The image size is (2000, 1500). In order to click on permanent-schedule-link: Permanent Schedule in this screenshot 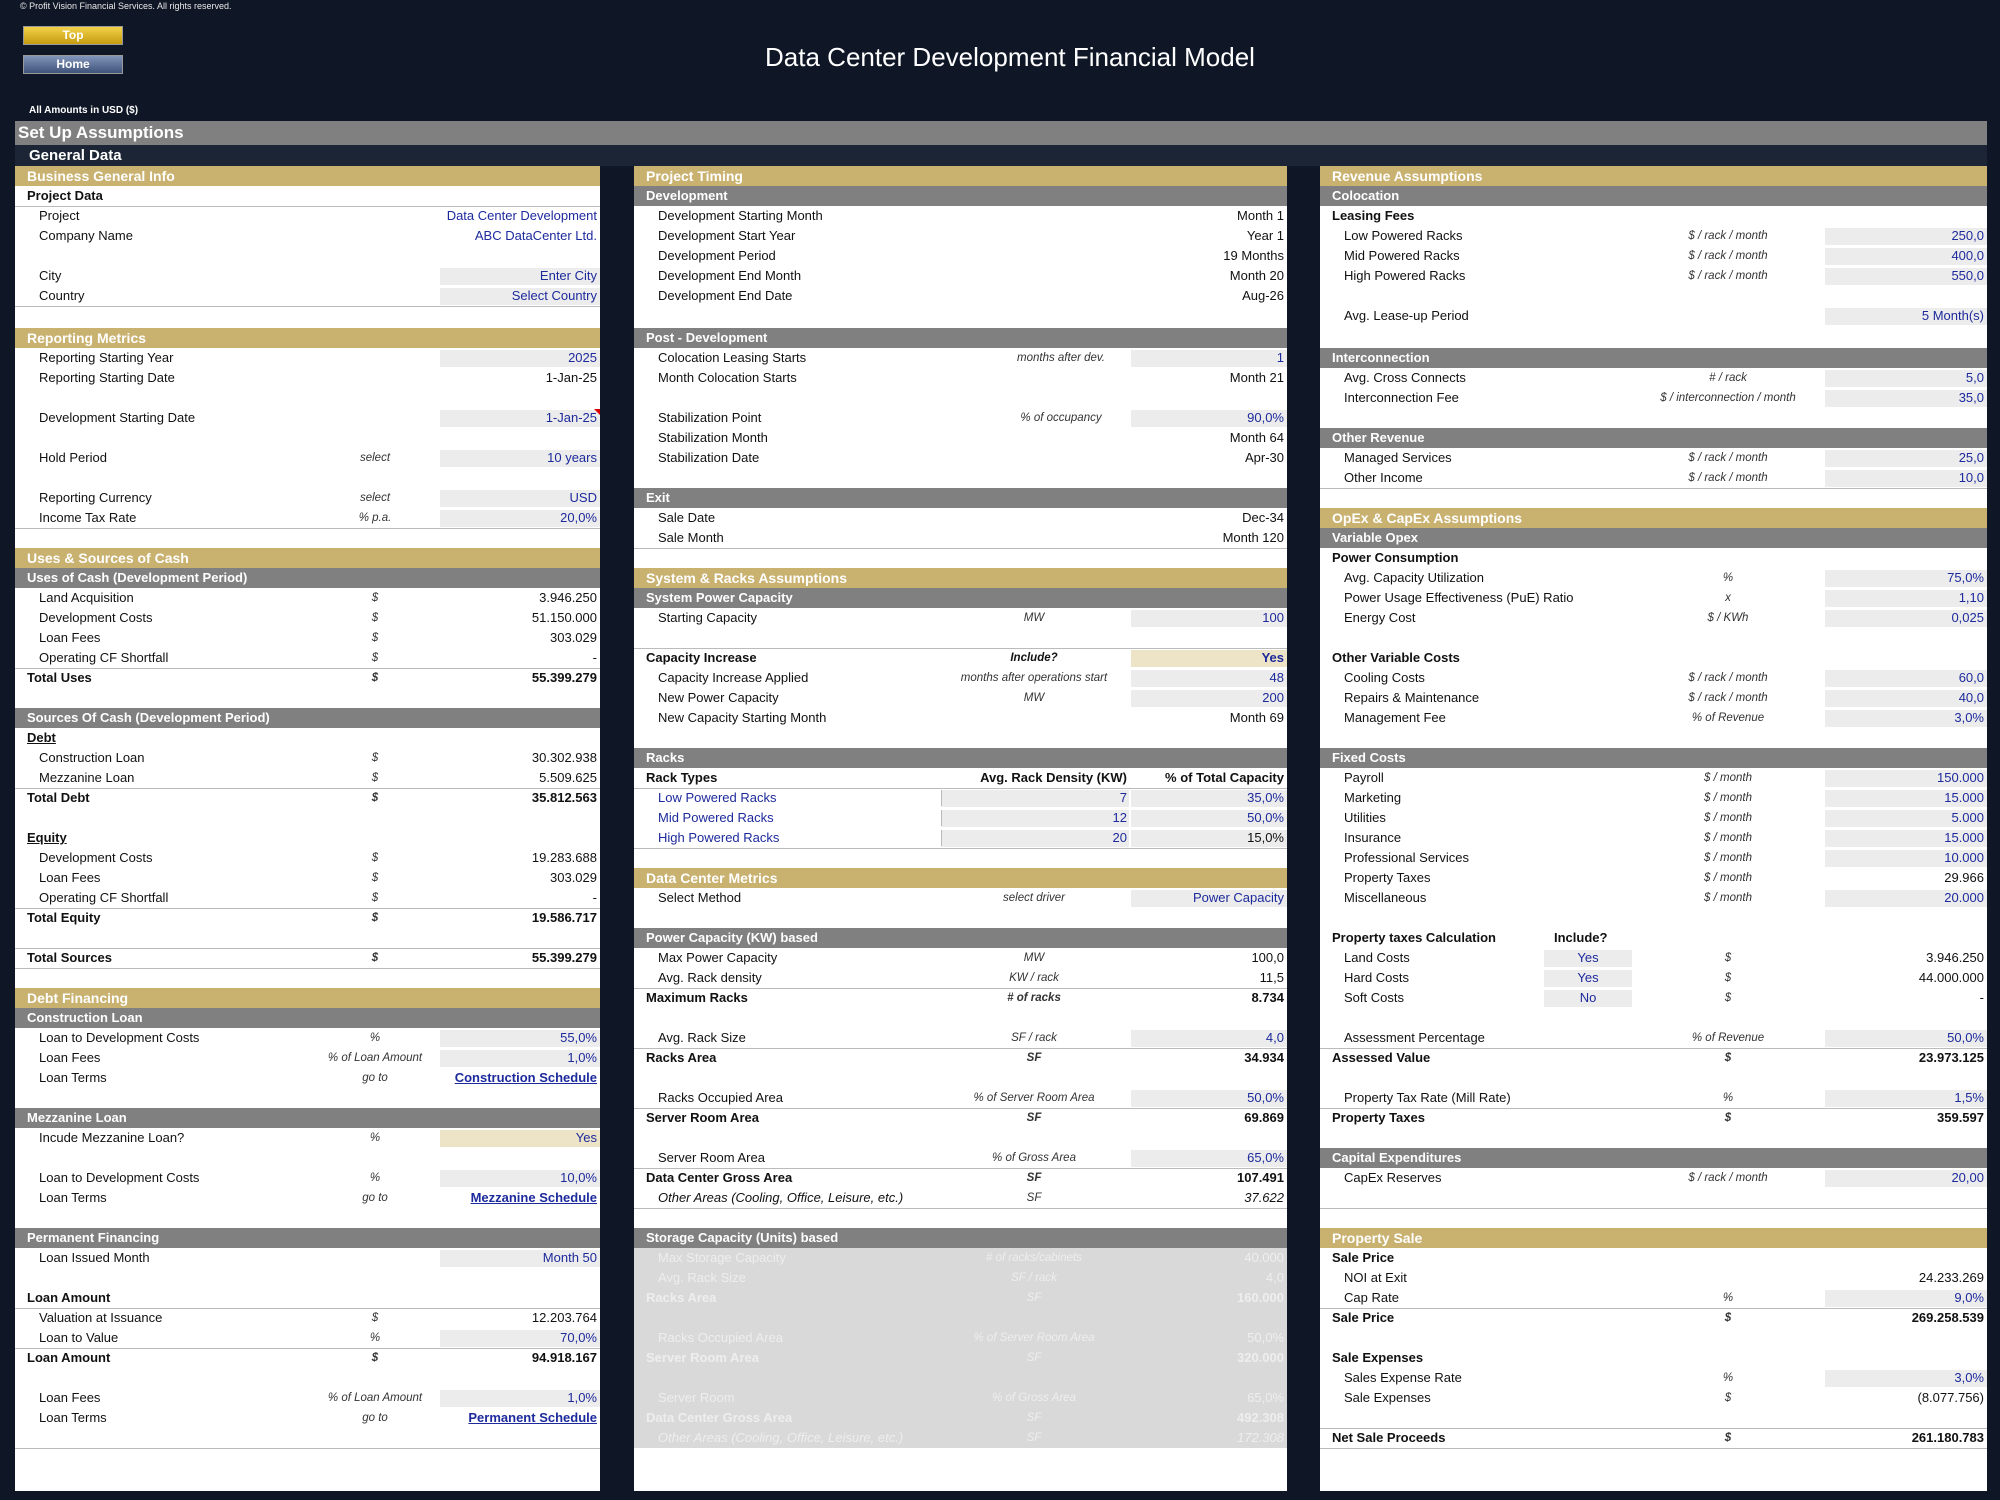, I will do `click(532, 1417)`.